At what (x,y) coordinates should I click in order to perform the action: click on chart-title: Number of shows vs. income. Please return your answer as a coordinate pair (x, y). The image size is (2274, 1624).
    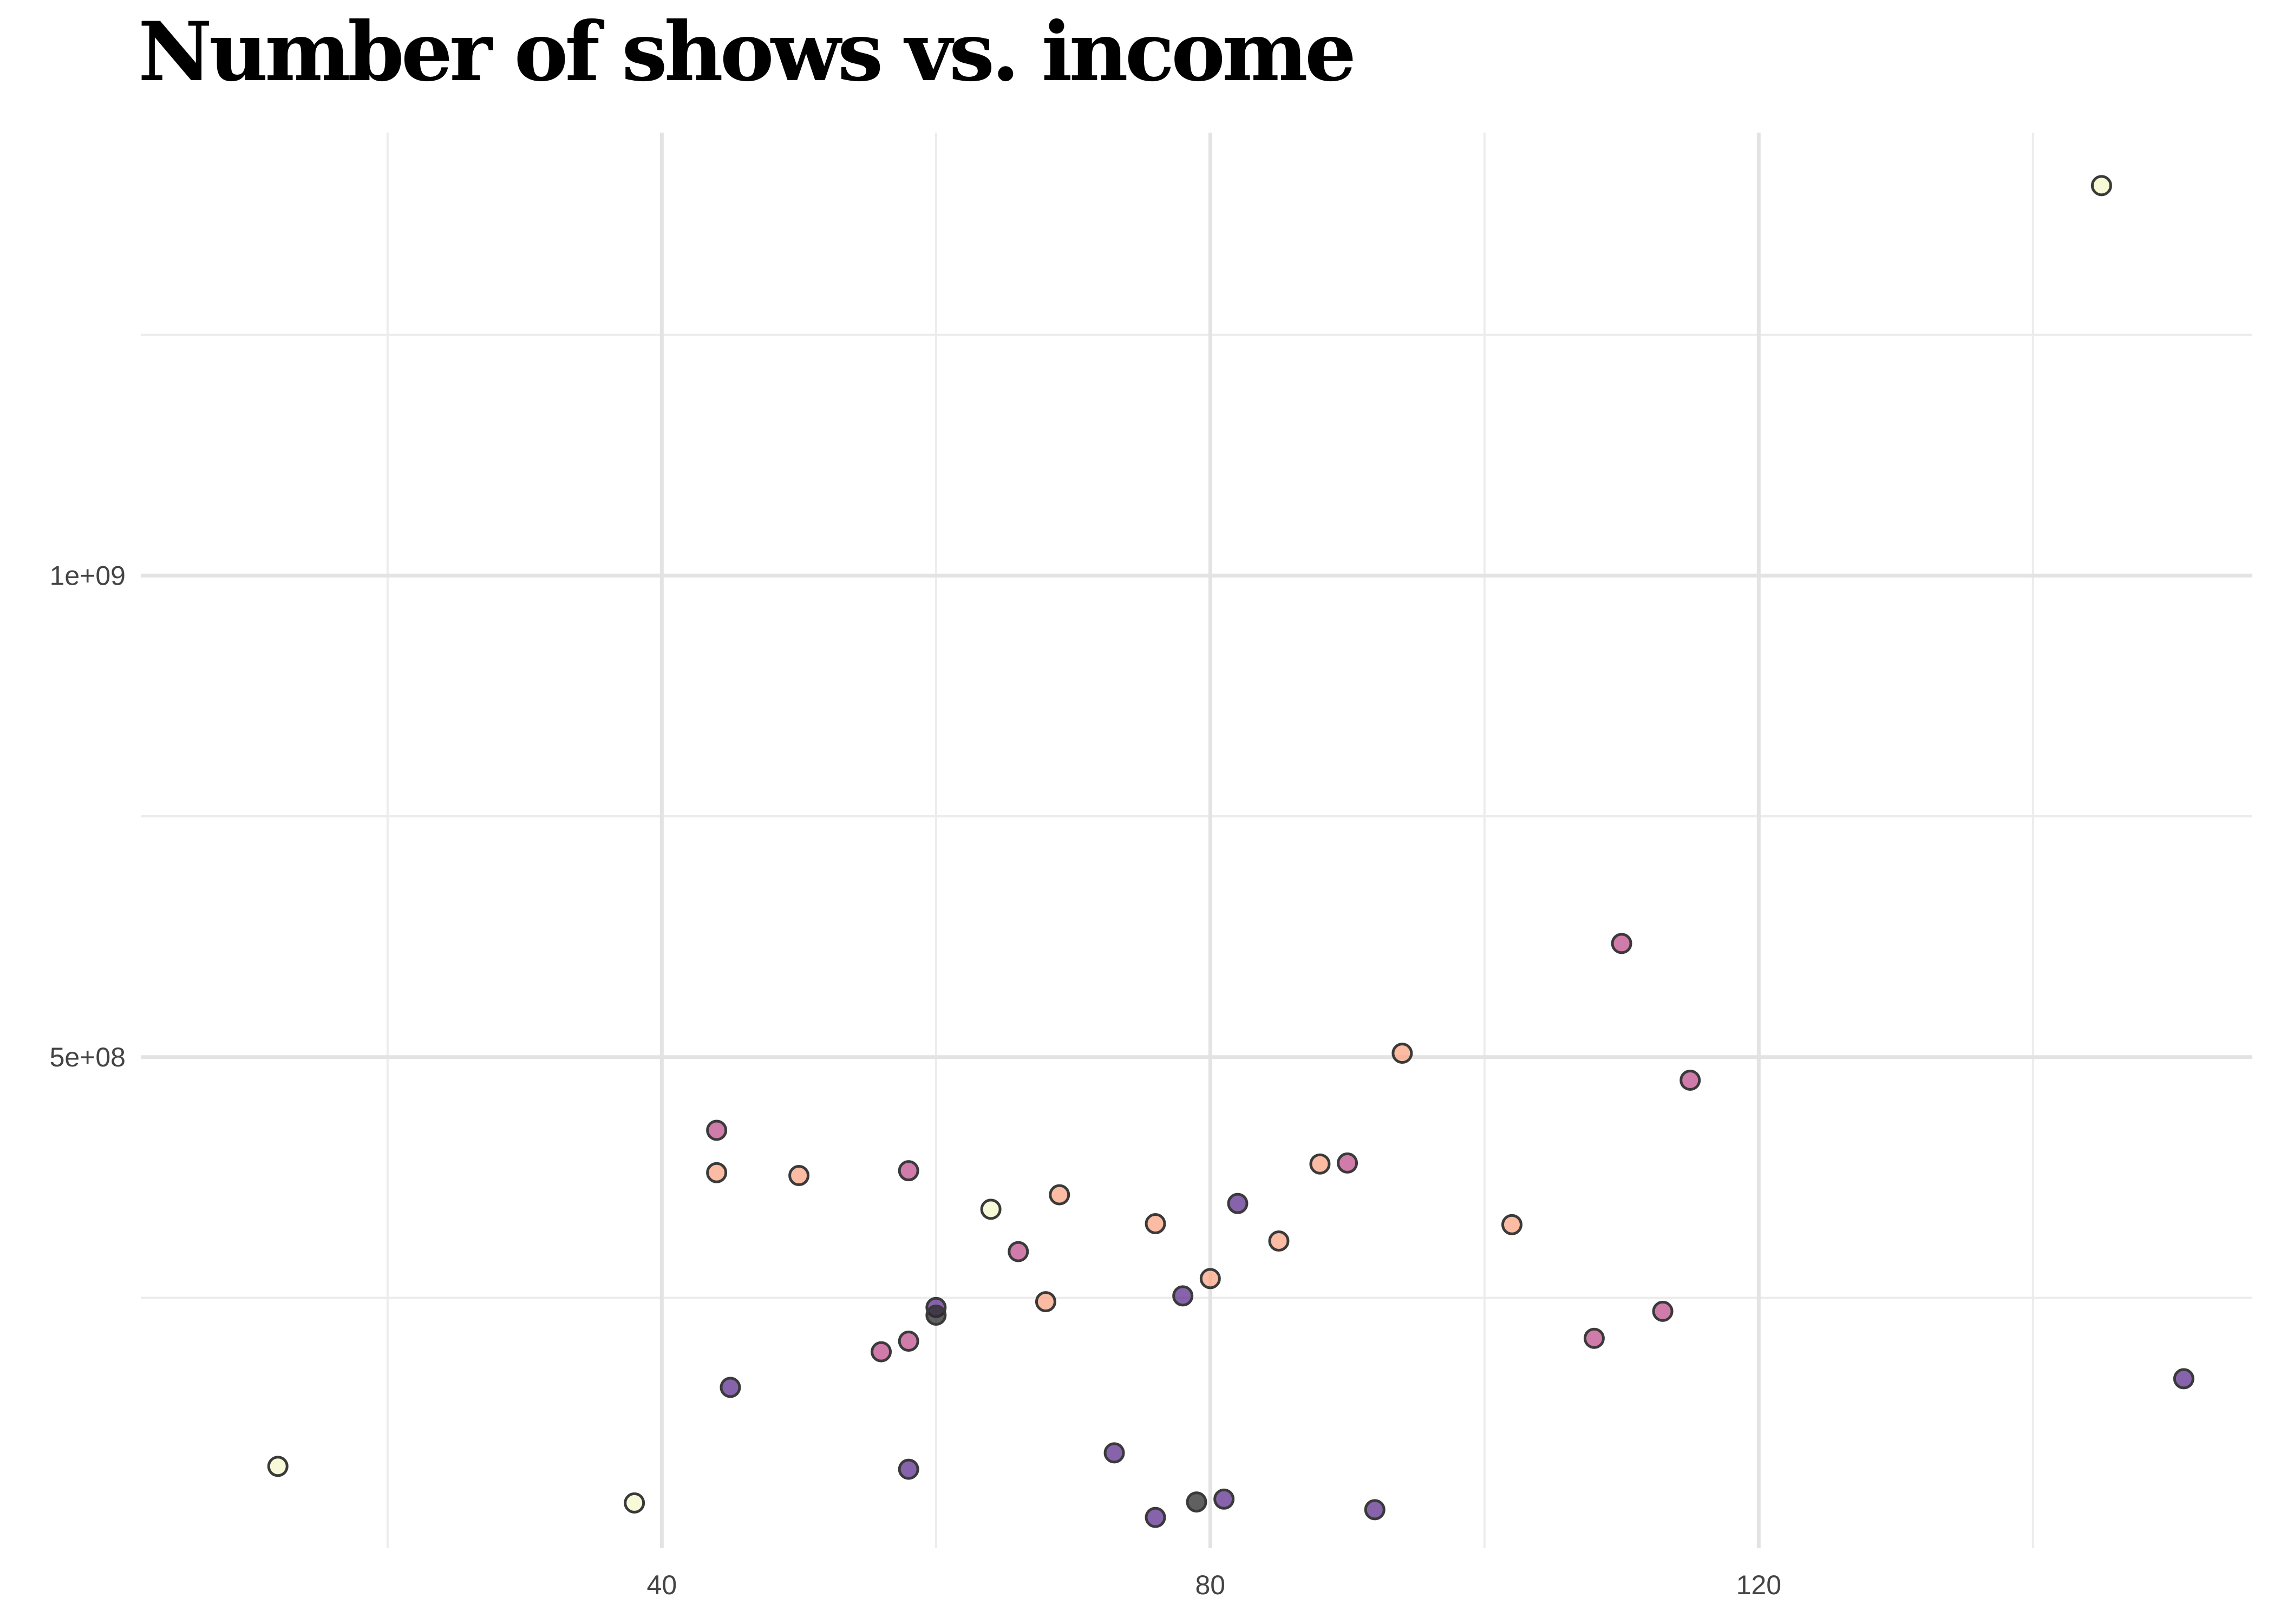
    Looking at the image, I should click on (747, 52).